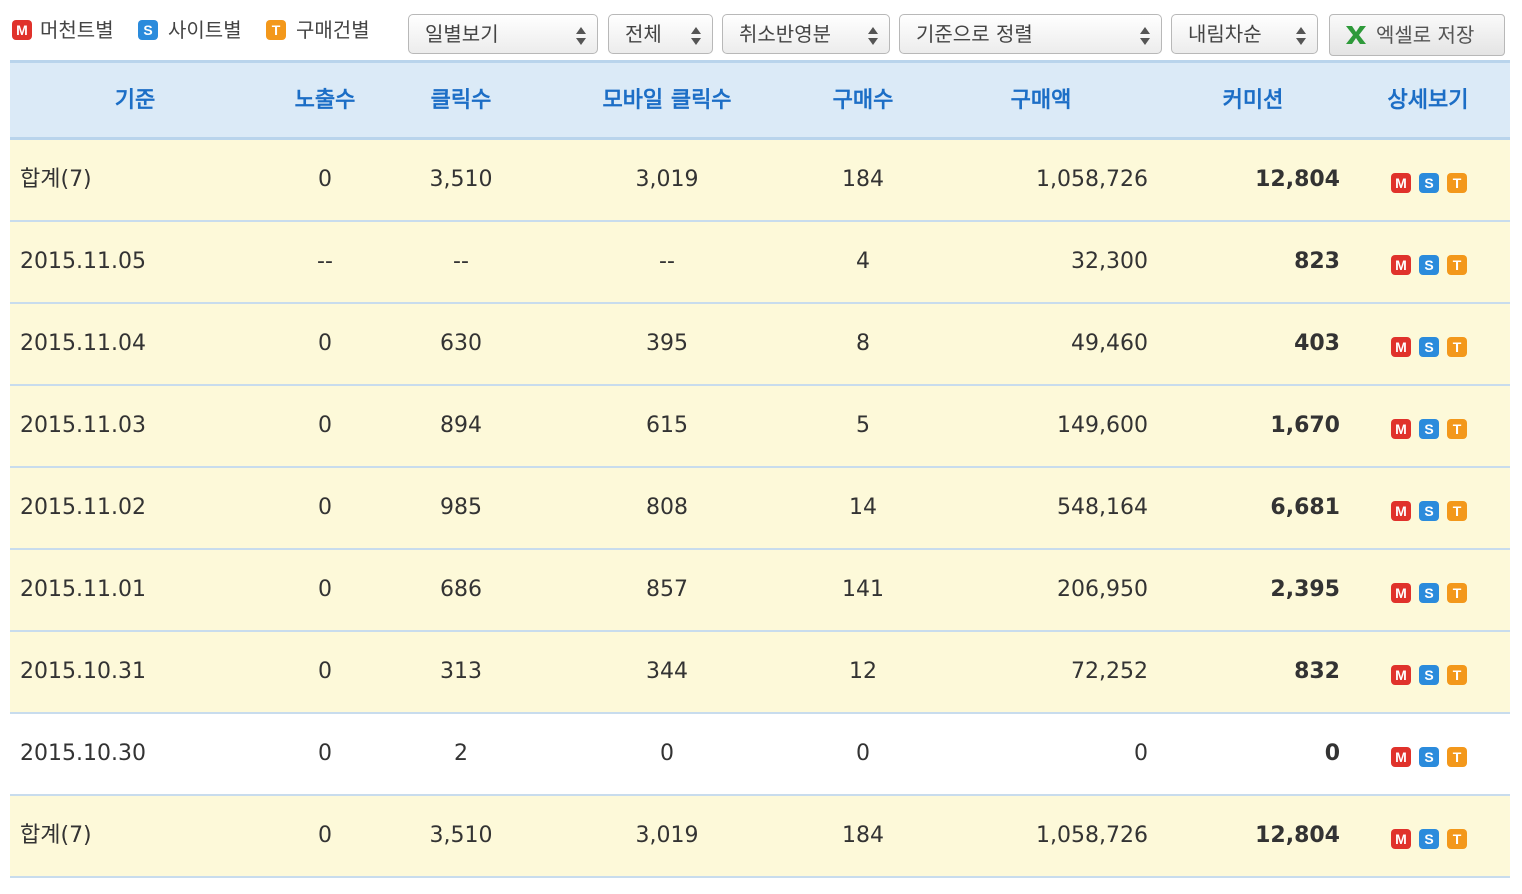  Describe the element at coordinates (863, 425) in the screenshot. I see `table-cell: 5` at that location.